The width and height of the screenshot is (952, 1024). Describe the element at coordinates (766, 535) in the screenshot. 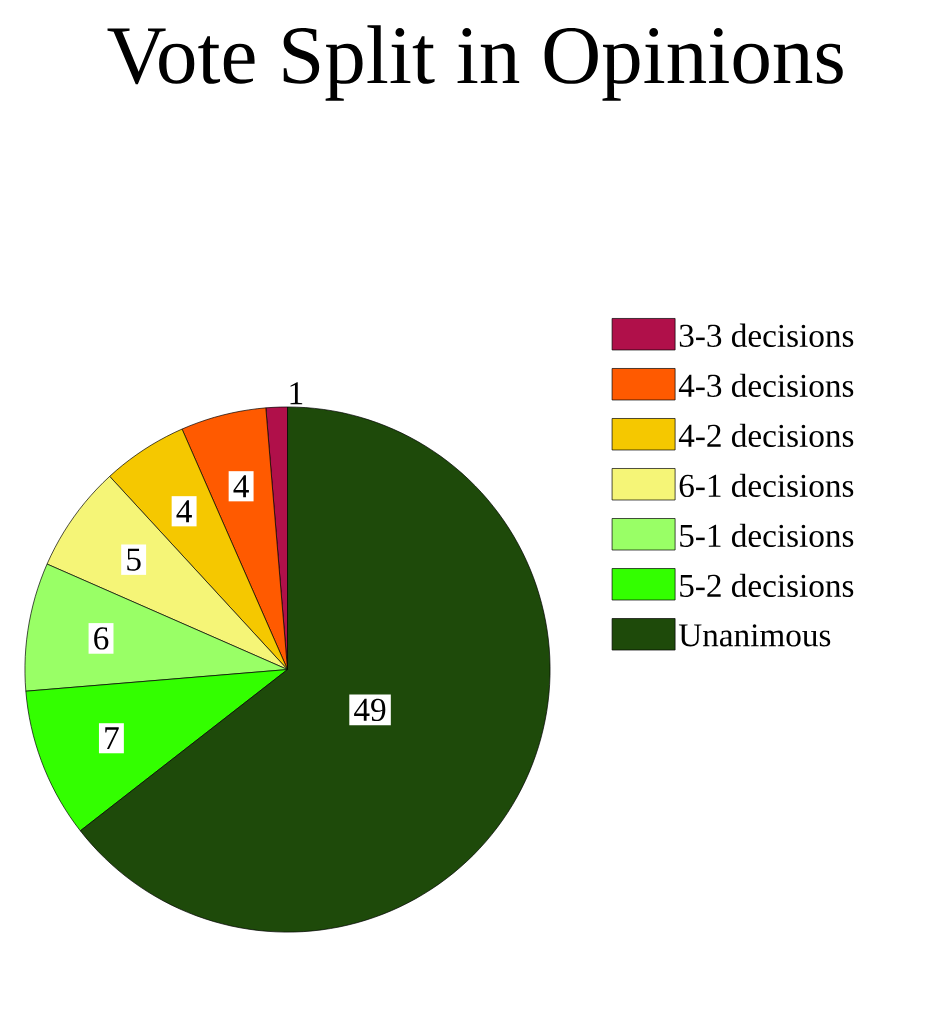

I see `legend-label: 5-1 decisions` at that location.